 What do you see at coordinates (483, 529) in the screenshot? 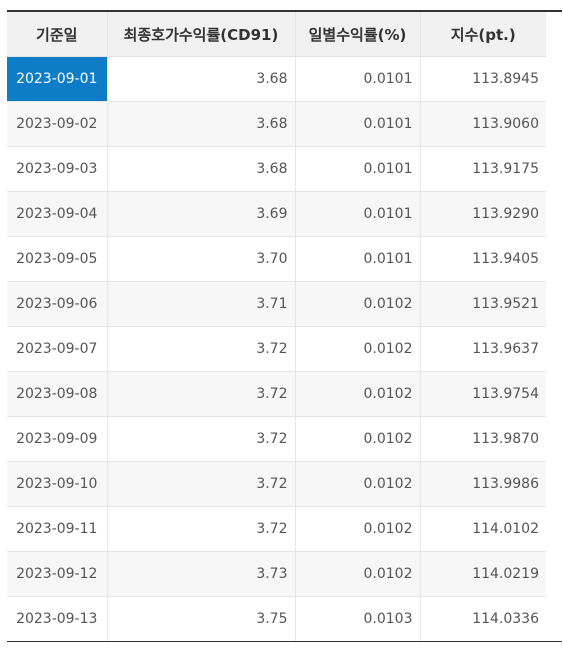
I see `index-value-cell: 114.0102` at bounding box center [483, 529].